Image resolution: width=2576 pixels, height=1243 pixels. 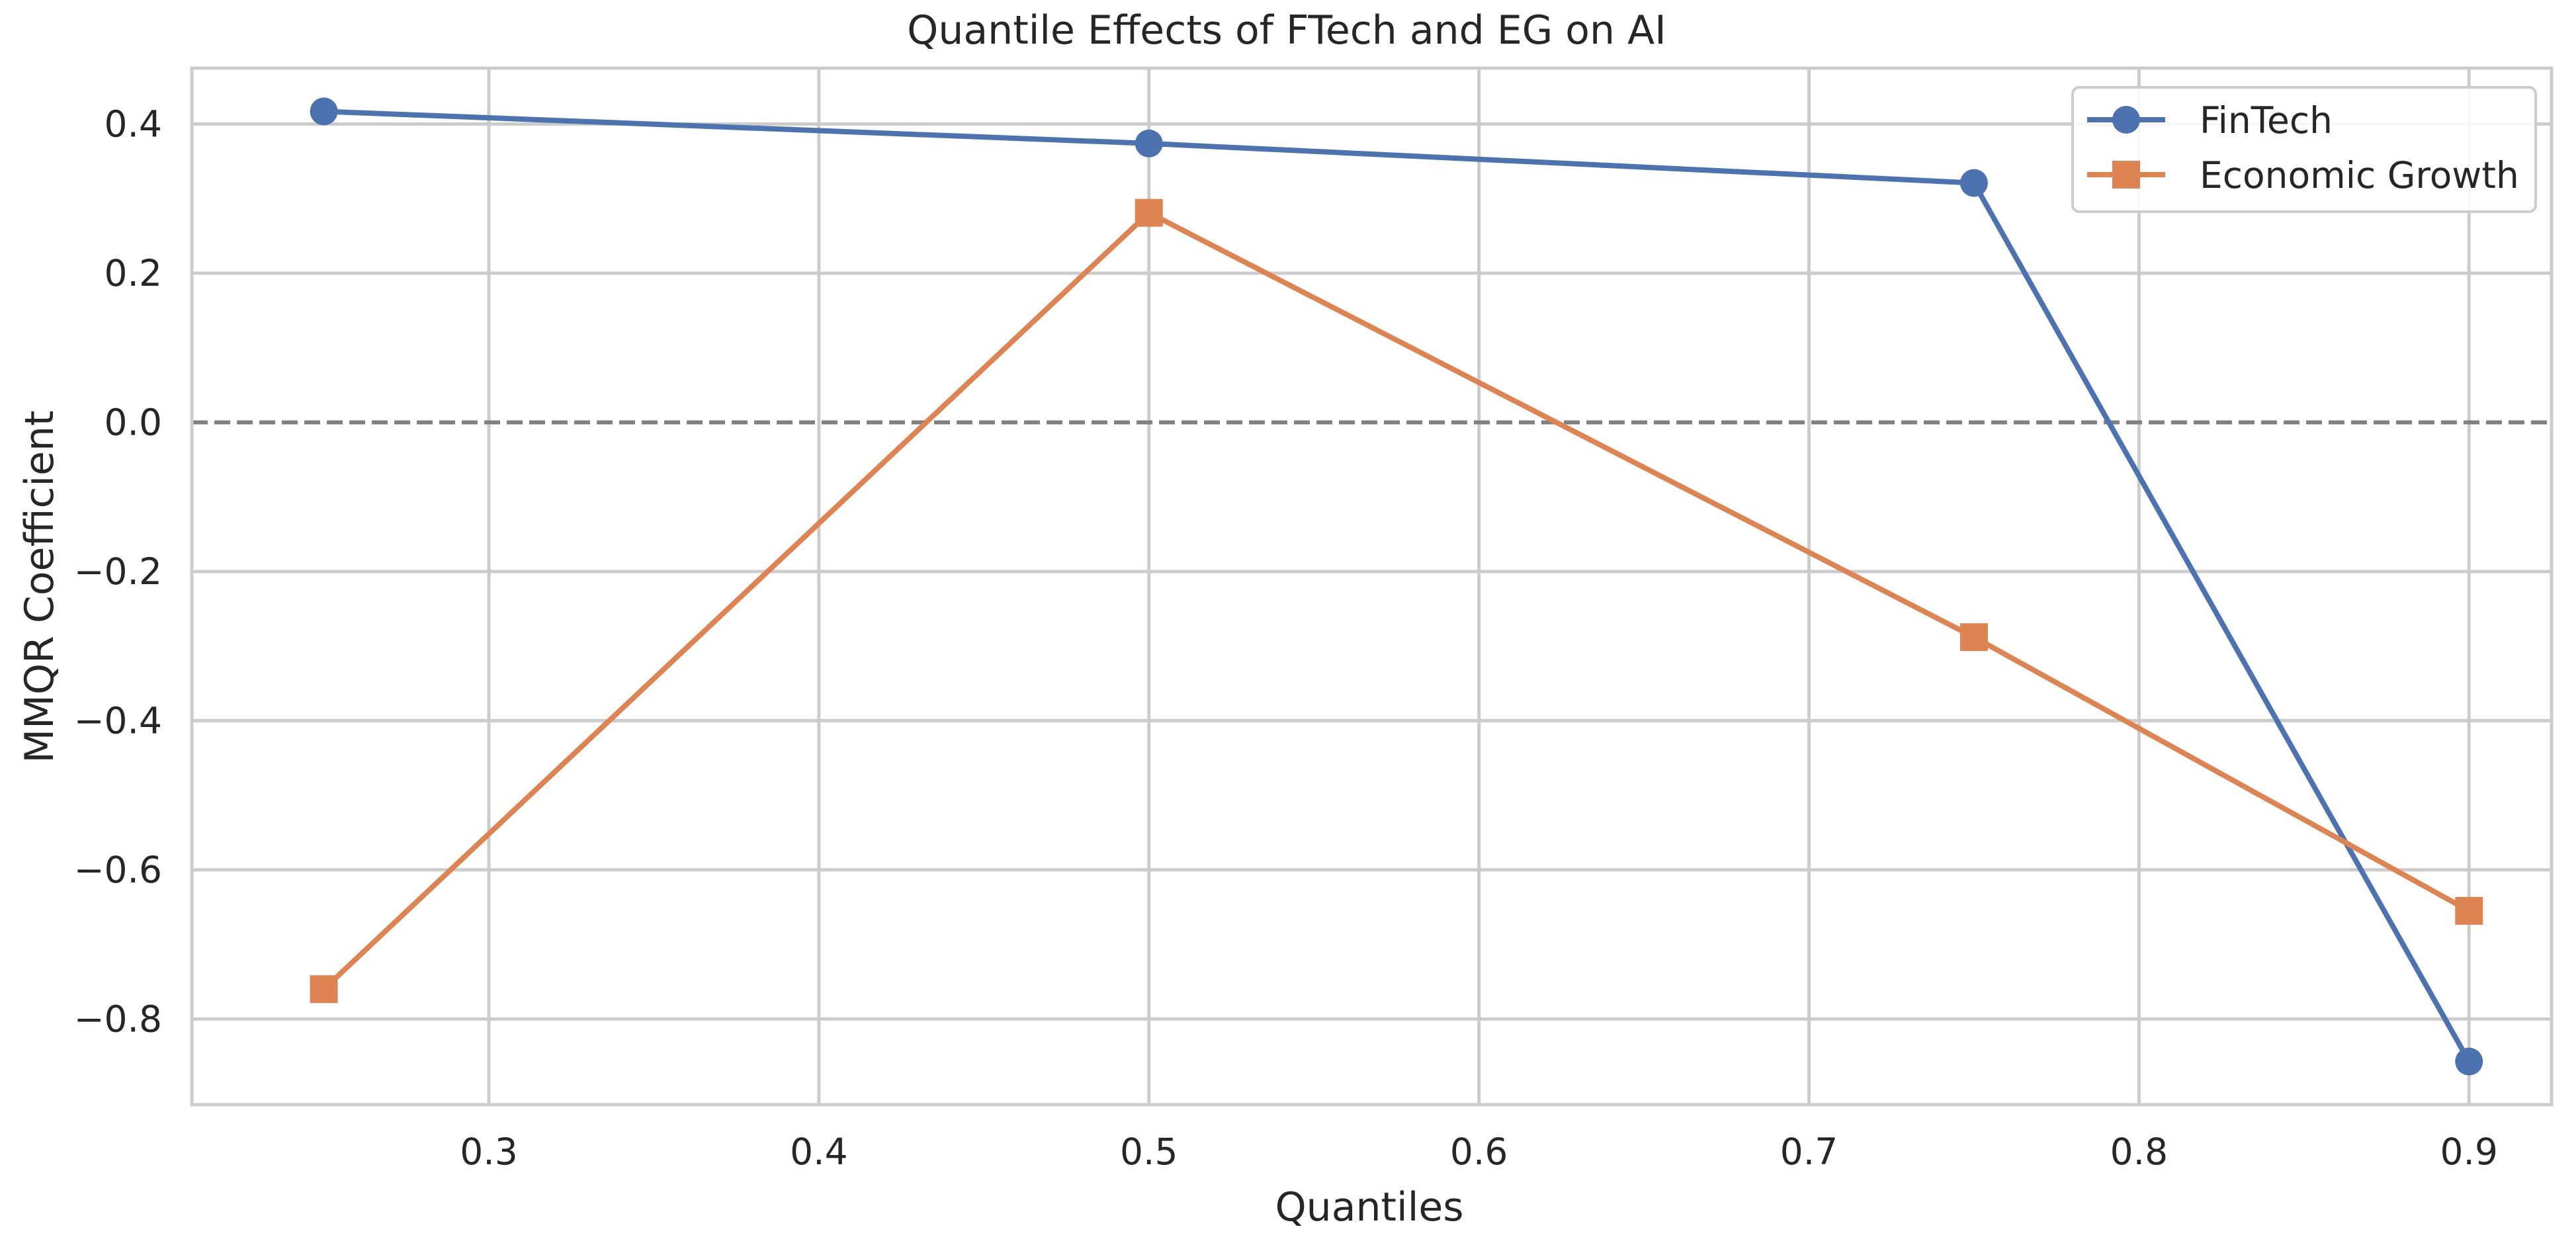 I want to click on legend-entries: FinTech Economic Growth, so click(x=2303, y=147).